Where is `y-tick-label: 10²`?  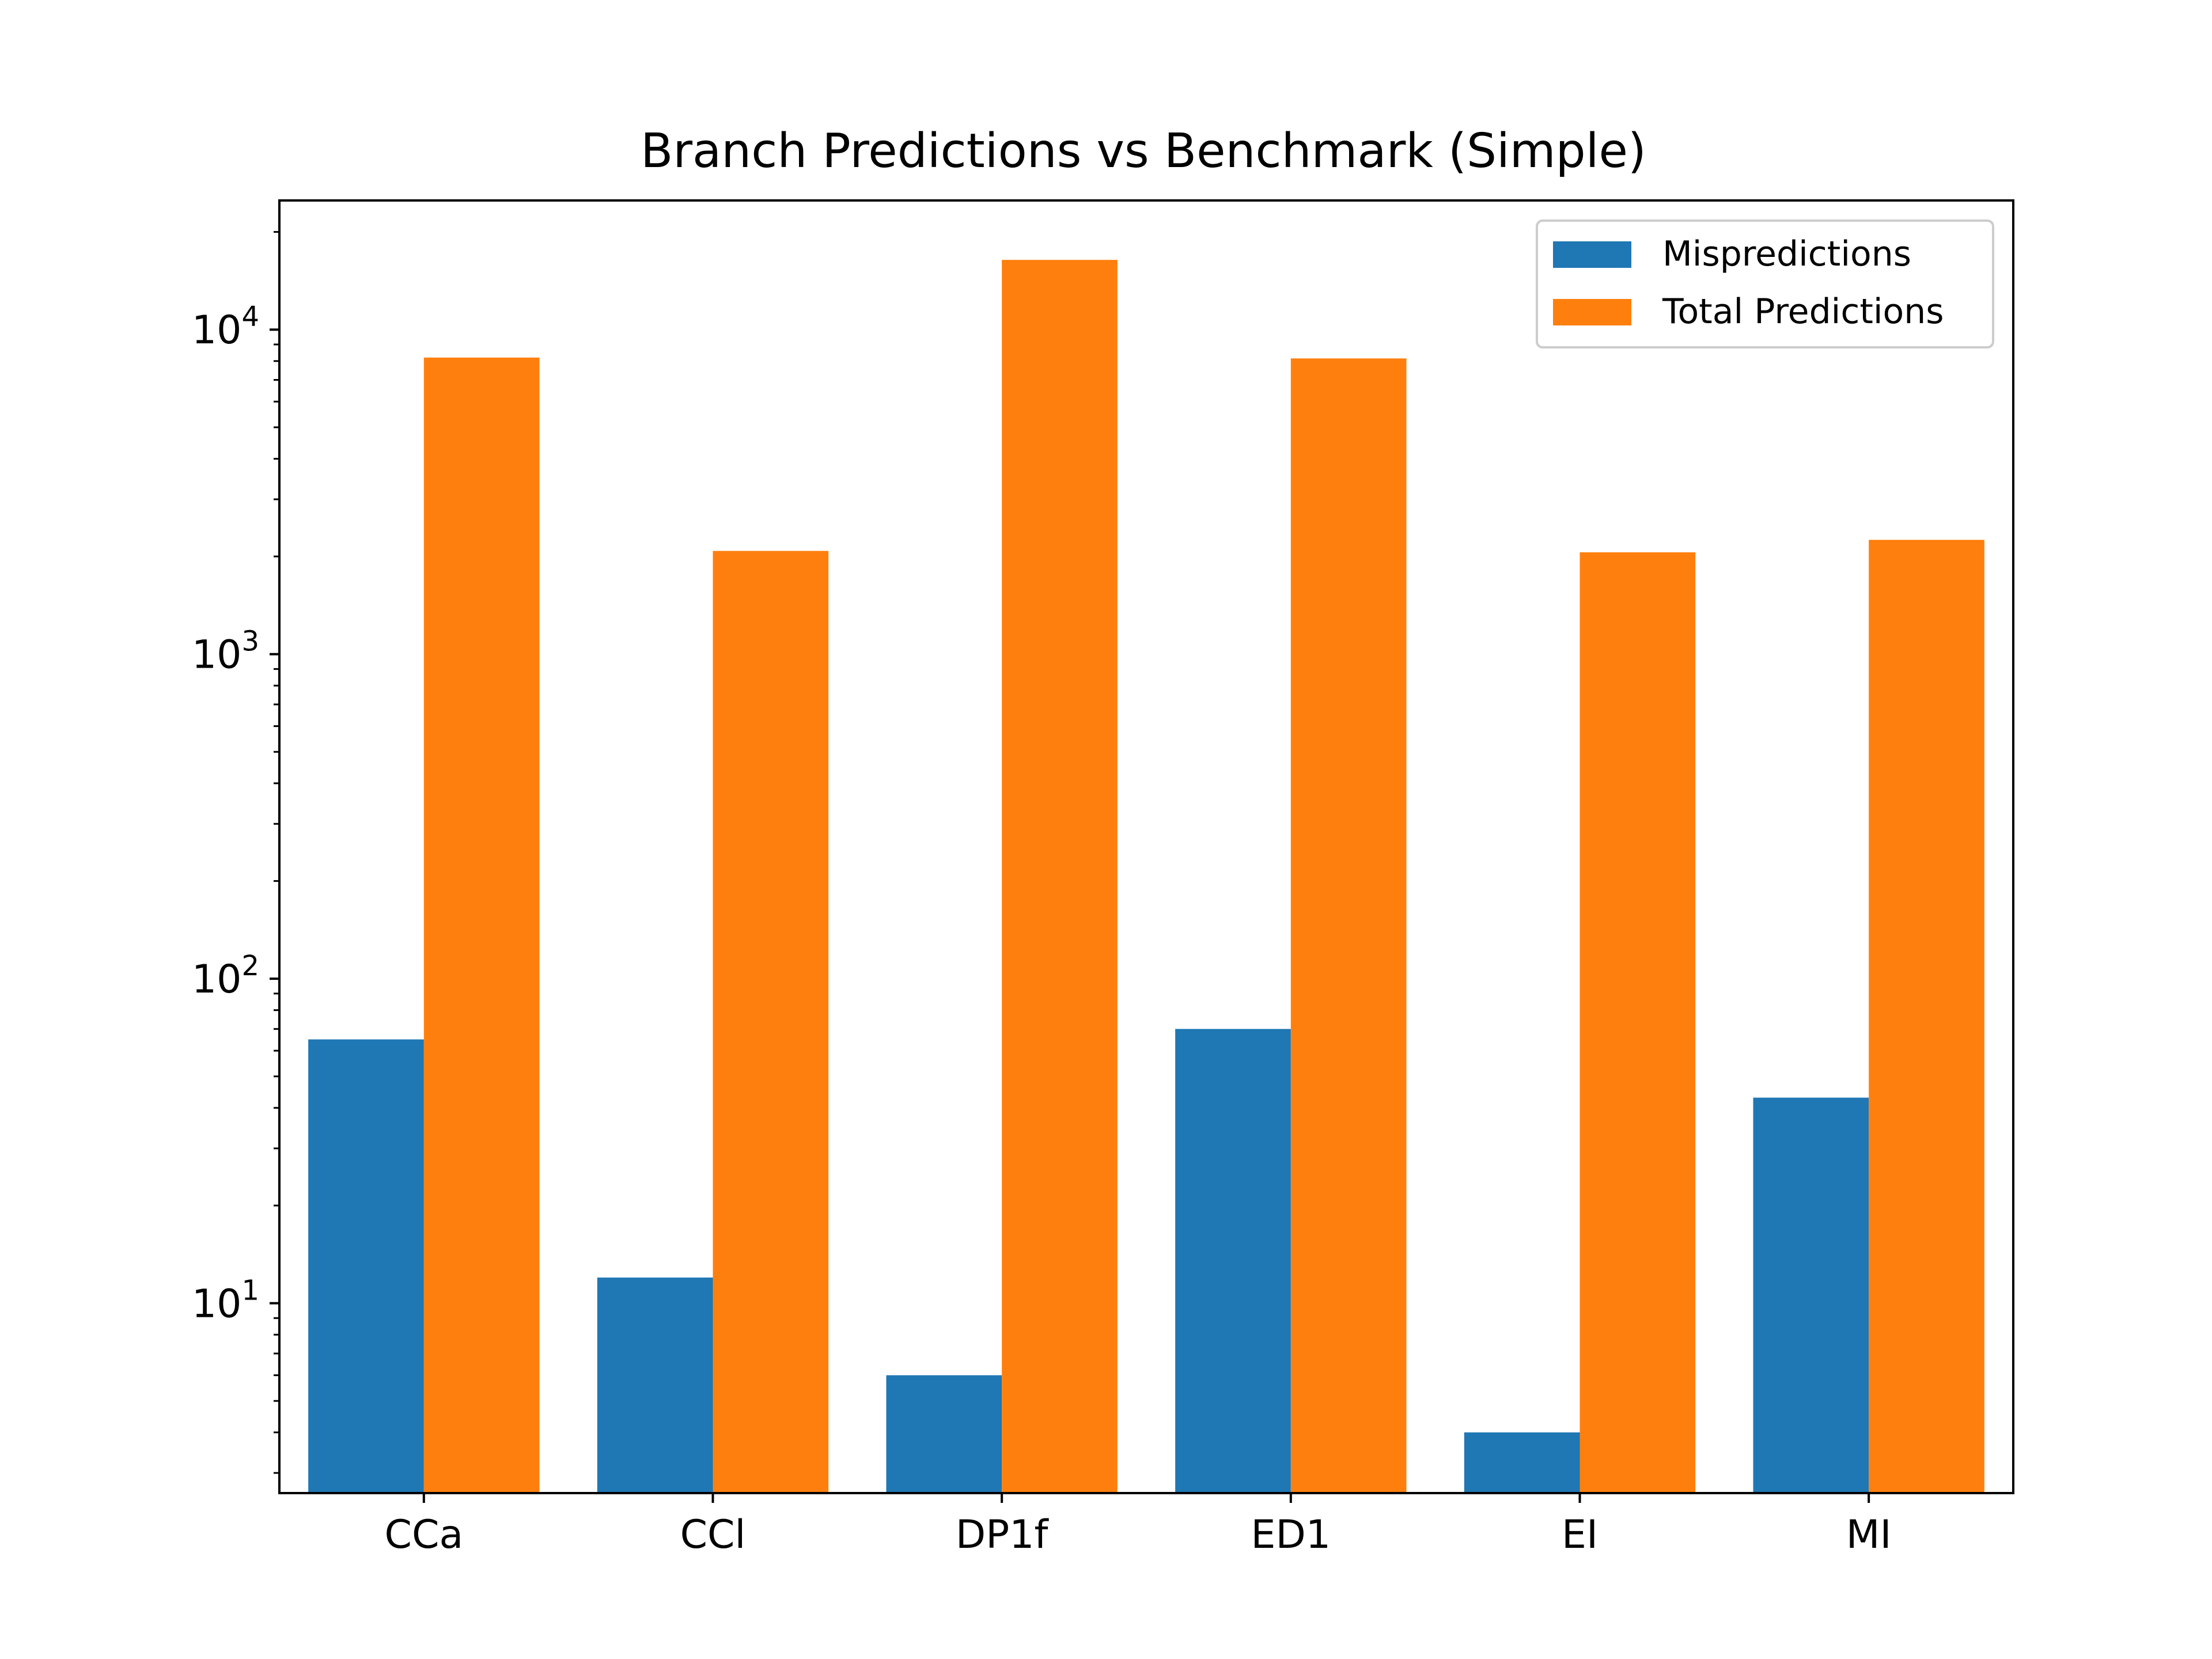 y-tick-label: 10² is located at coordinates (225, 976).